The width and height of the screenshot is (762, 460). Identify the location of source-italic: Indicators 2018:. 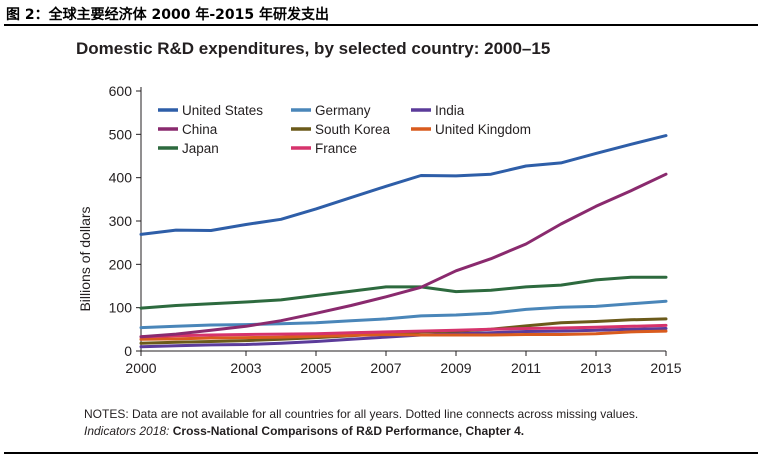
(128, 431).